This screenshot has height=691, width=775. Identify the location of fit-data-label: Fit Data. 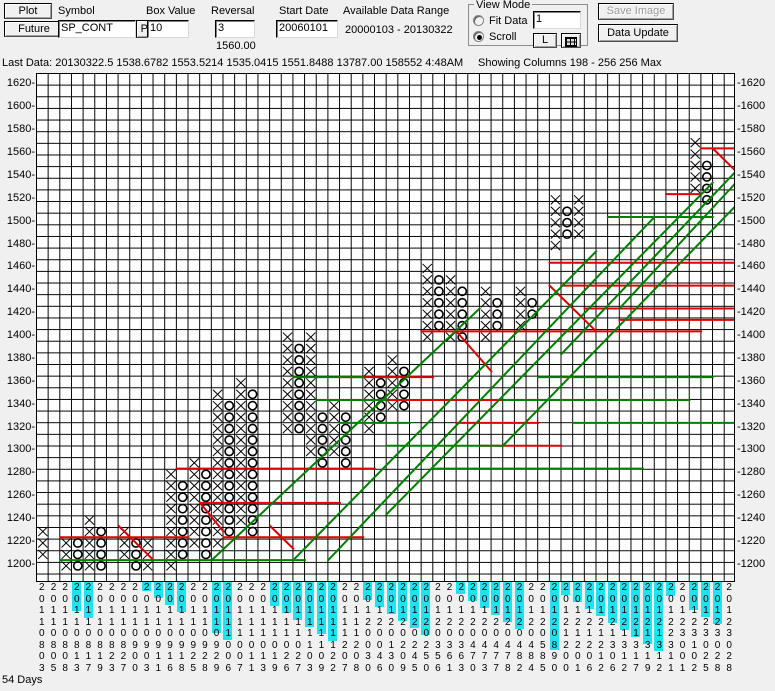
(508, 21).